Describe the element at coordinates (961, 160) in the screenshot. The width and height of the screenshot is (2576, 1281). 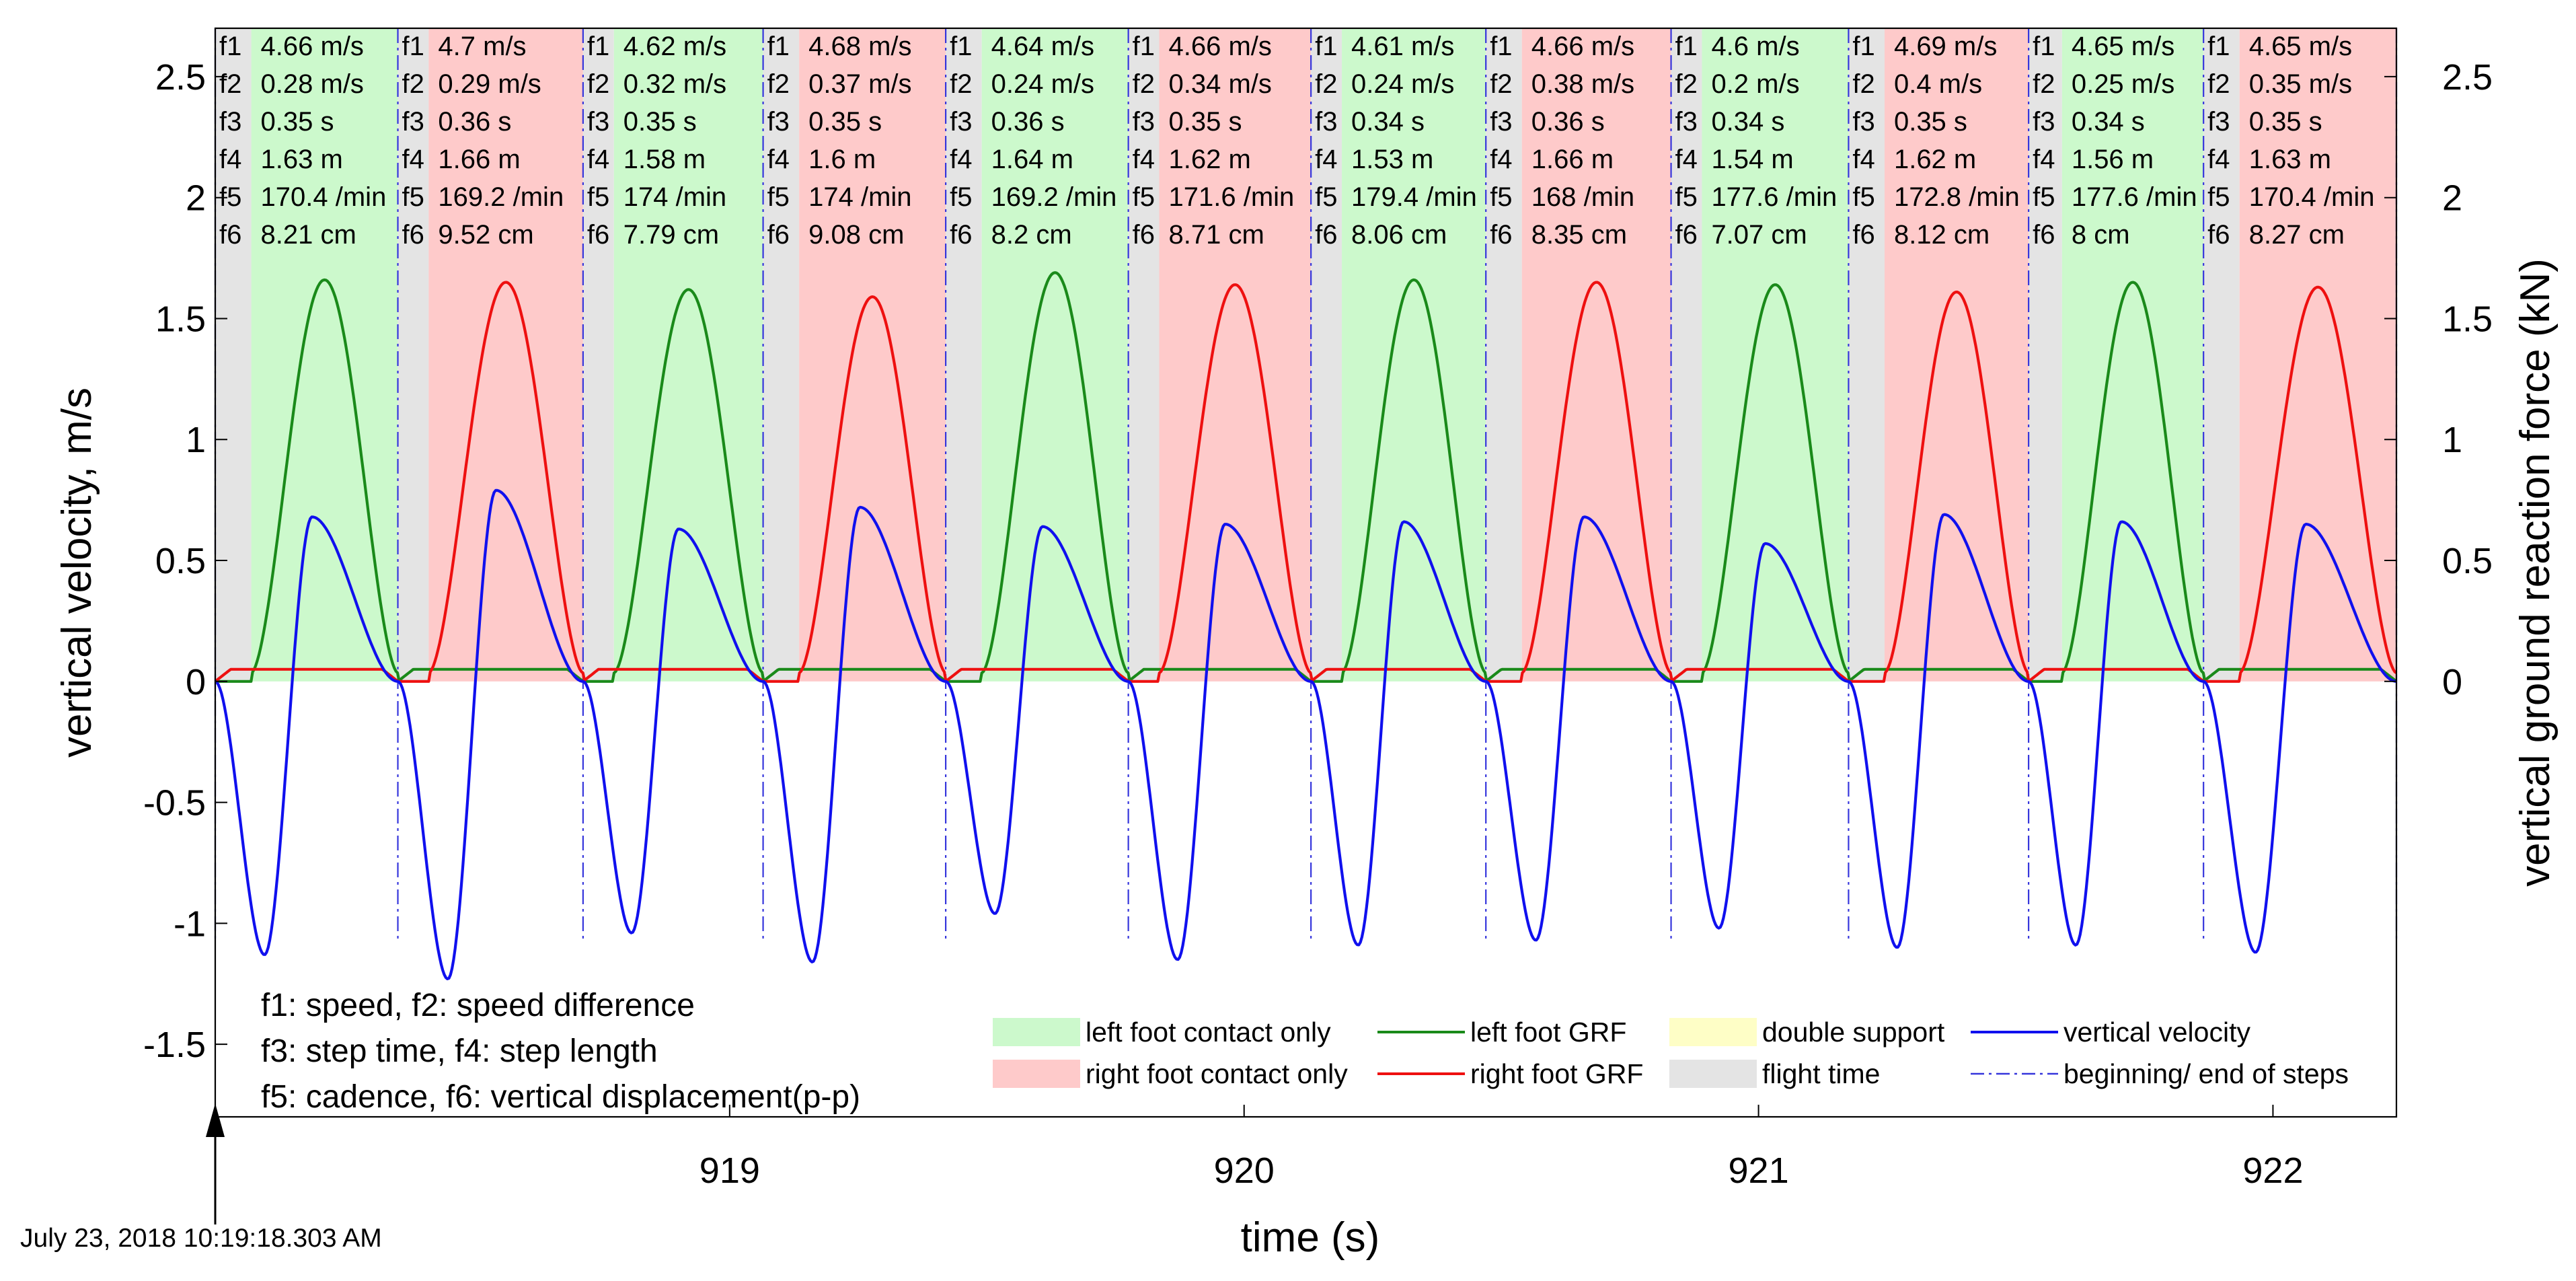
I see `step-5-key-f4: f4` at that location.